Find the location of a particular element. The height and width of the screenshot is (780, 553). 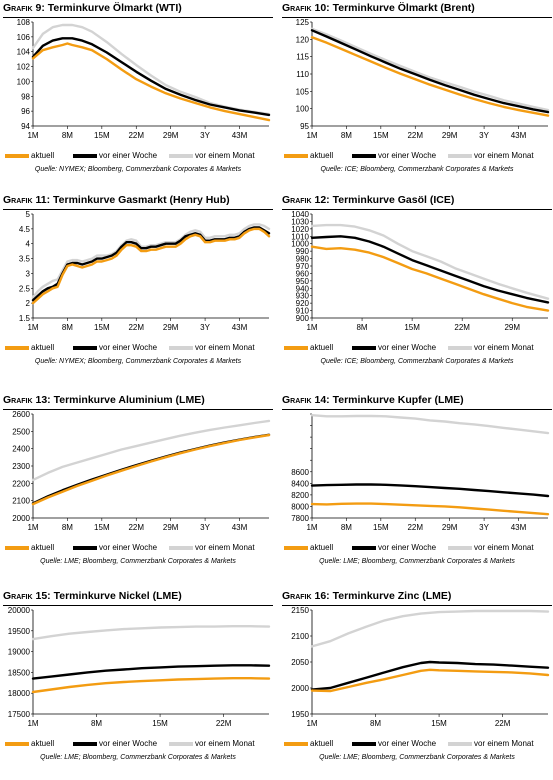

panel-number: 14: is located at coordinates (322, 400).